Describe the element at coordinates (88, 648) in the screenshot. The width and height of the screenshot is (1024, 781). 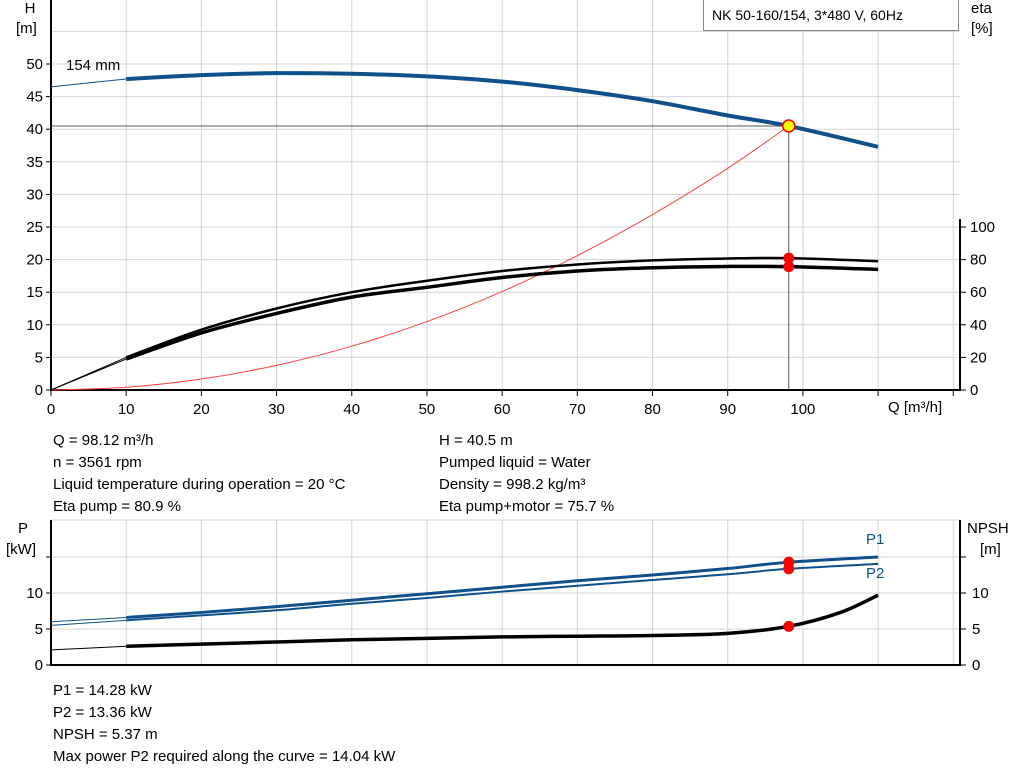
I see `npsh-curve-extrapolated` at that location.